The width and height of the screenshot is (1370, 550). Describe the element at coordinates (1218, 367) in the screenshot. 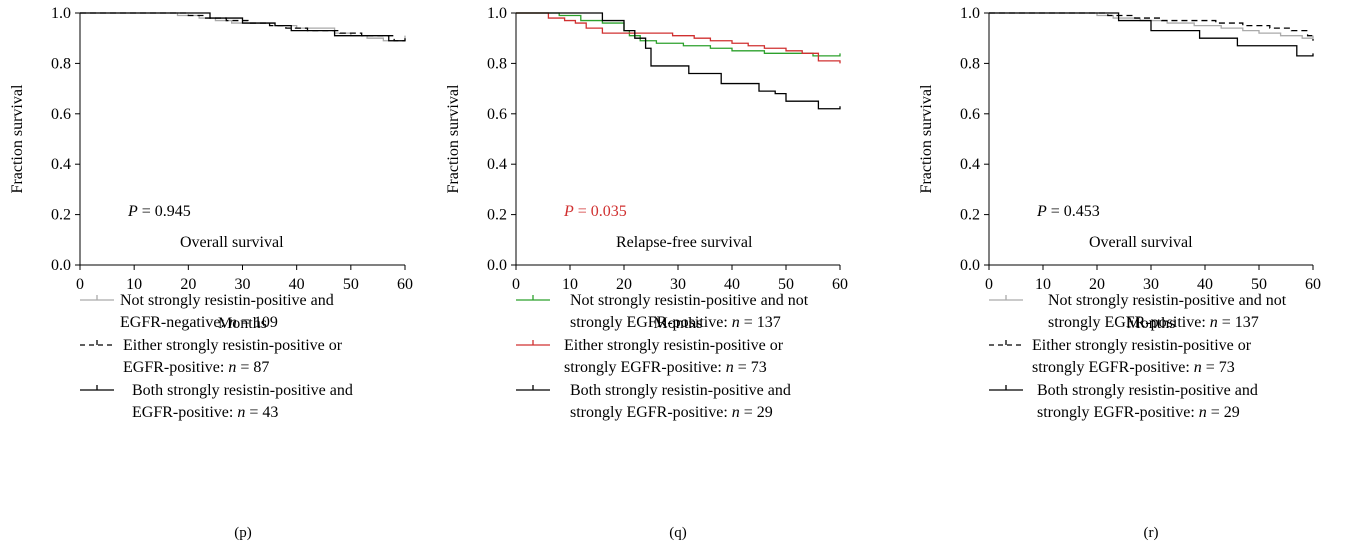

I see `legend-n-value: = 73` at that location.